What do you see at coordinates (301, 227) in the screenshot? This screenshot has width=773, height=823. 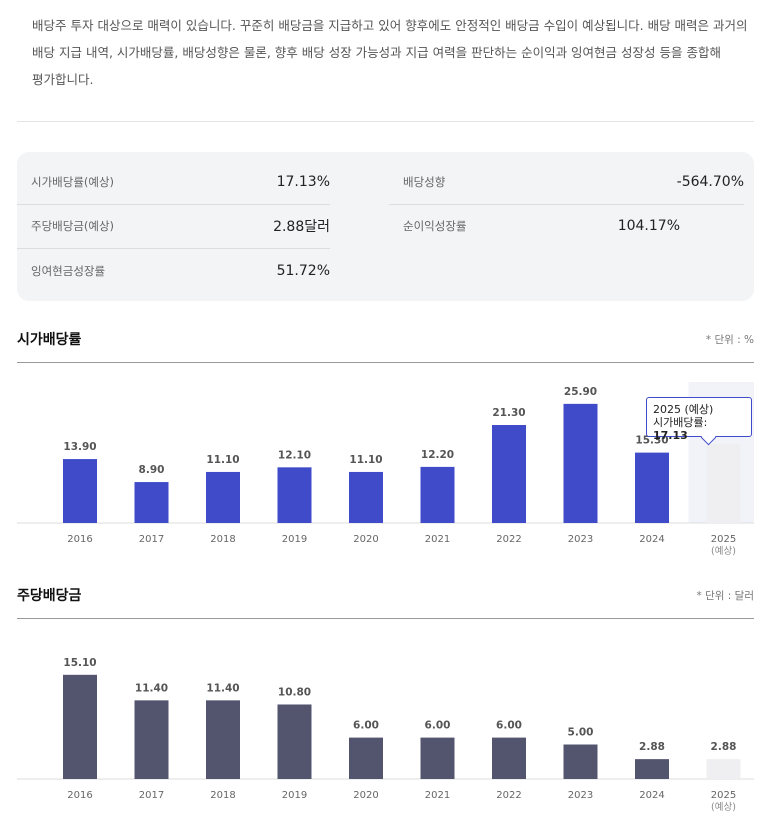 I see `stat-dps-value: 2.88달러` at bounding box center [301, 227].